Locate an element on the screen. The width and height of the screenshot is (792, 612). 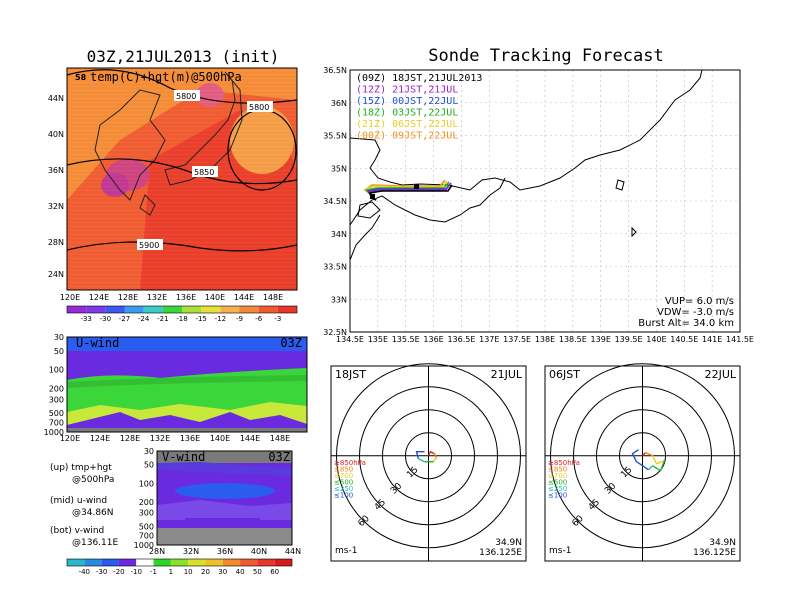
uwind-lon-tick: 148E is located at coordinates (280, 438).